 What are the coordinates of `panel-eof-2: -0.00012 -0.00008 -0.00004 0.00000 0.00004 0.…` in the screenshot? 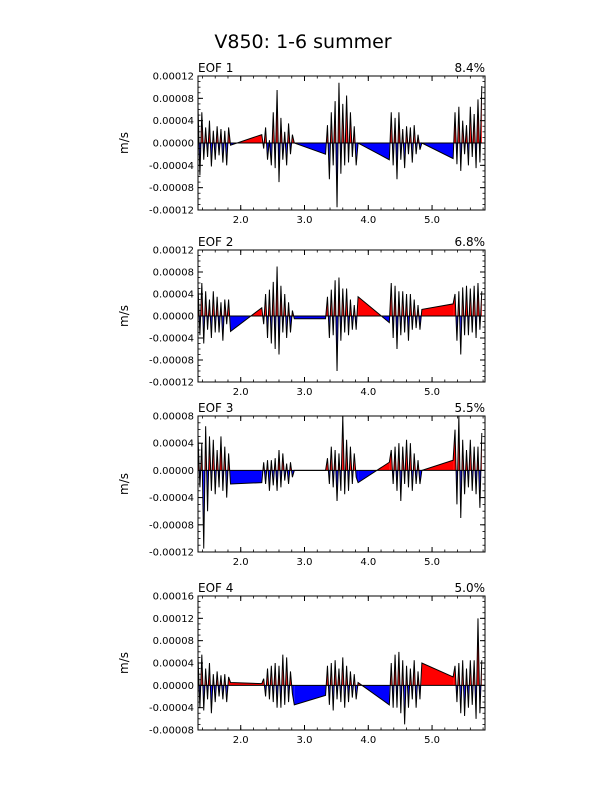 It's located at (301, 316).